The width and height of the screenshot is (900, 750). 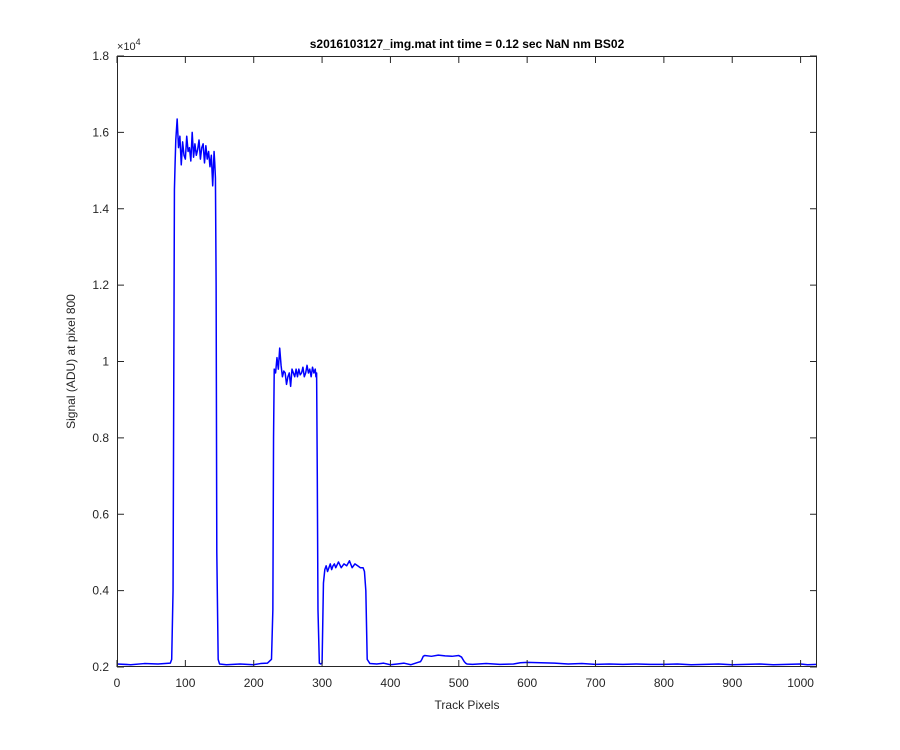 What do you see at coordinates (100, 514) in the screenshot?
I see `y-tick-label: 0.6` at bounding box center [100, 514].